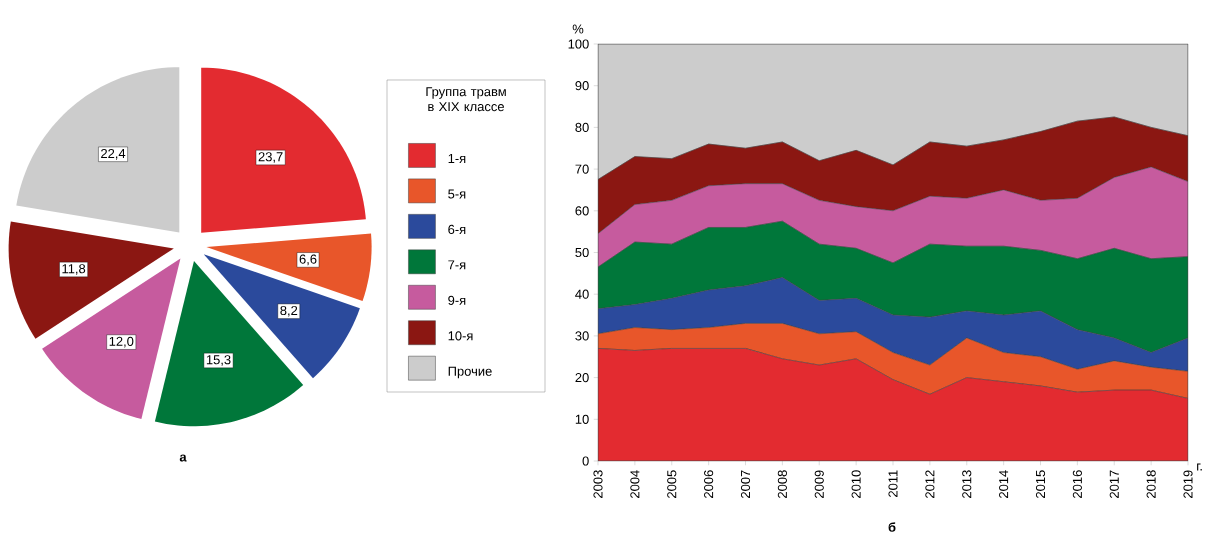  What do you see at coordinates (457, 158) in the screenshot?
I see `legend-label: 1-я` at bounding box center [457, 158].